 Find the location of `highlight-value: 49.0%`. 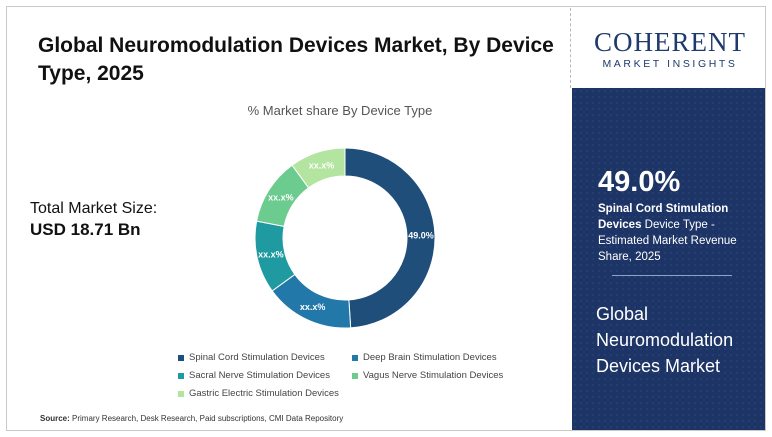

highlight-value: 49.0% is located at coordinates (639, 182).